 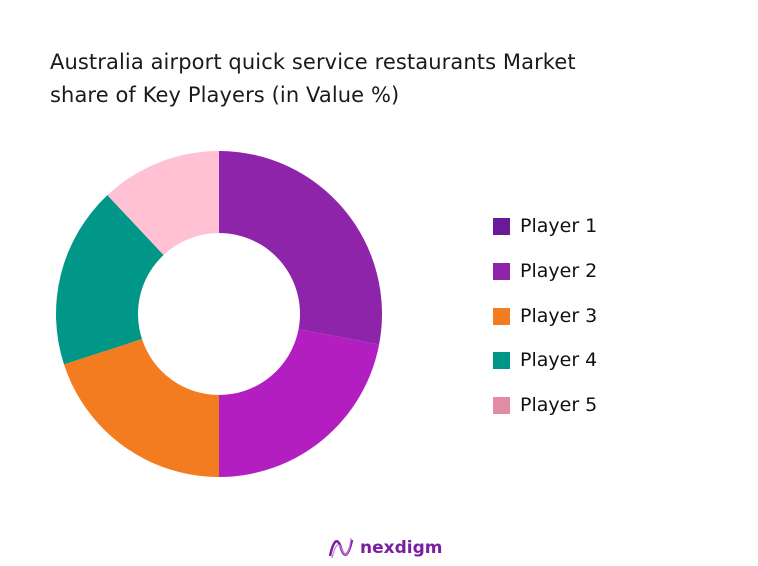 I want to click on chart-title-line-2: share of Key Players (in Value %), so click(x=225, y=95).